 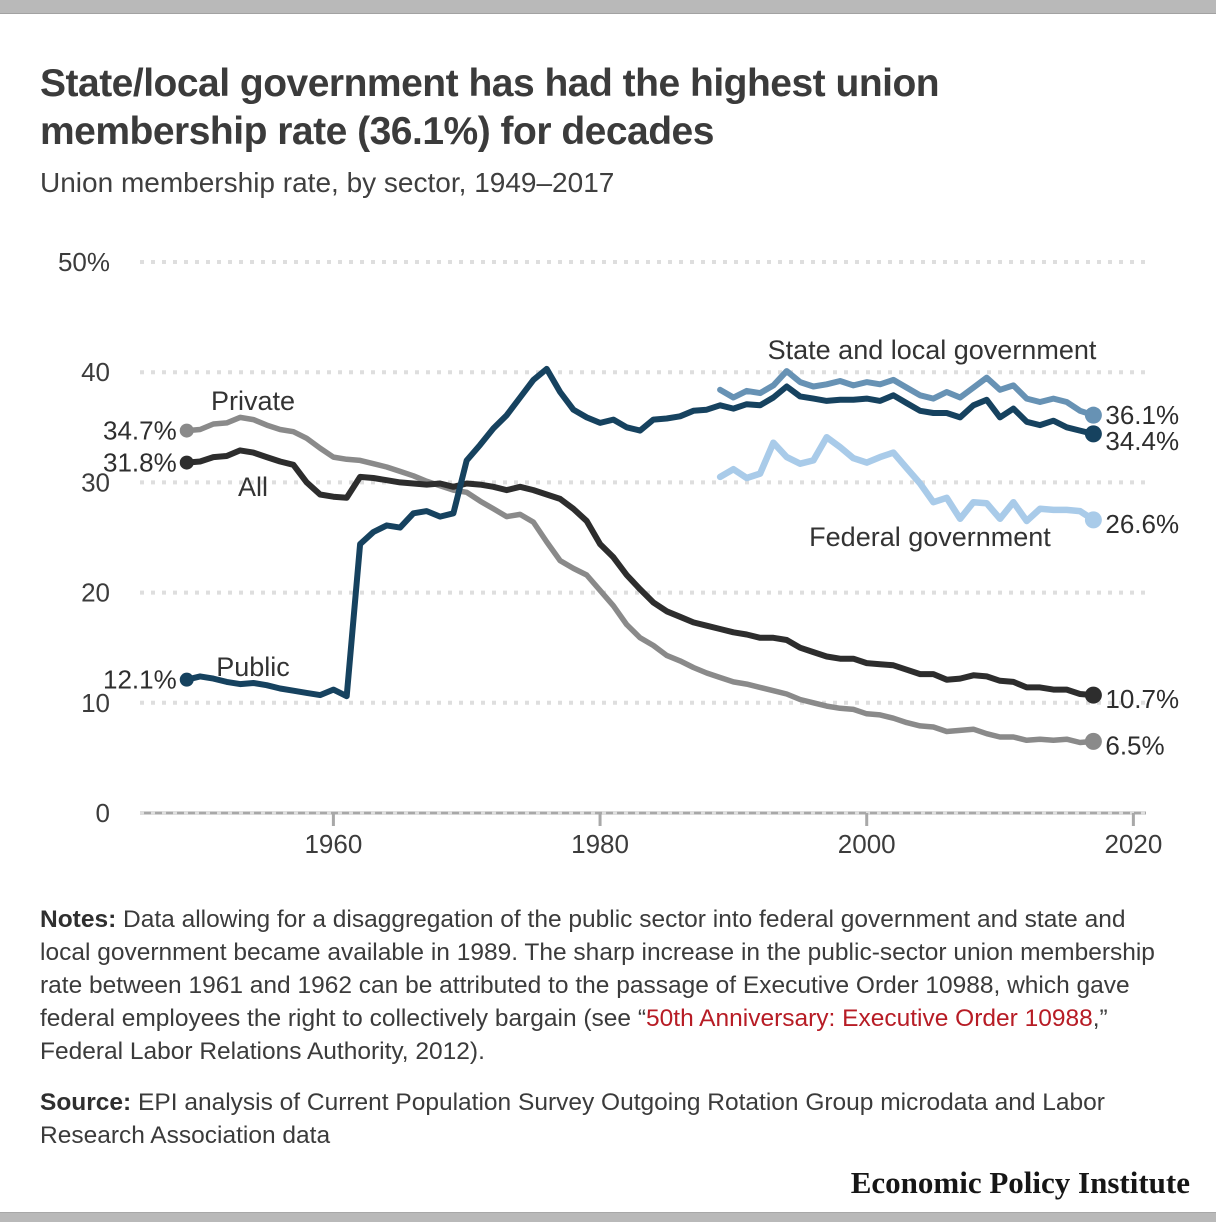 I want to click on y-tick-label-40: 40, so click(x=95, y=372).